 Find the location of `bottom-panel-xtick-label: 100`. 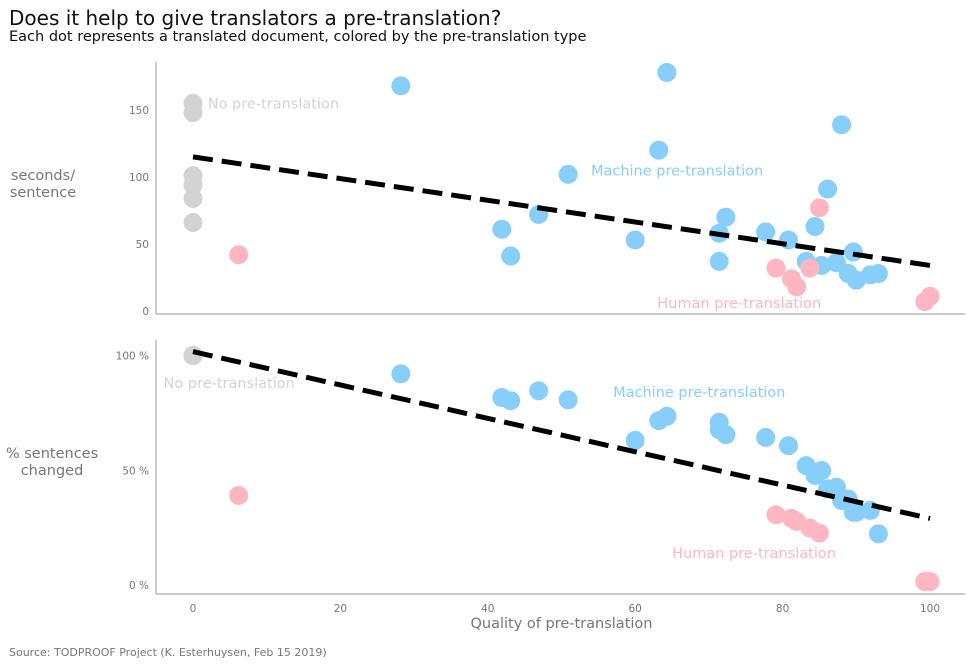

bottom-panel-xtick-label: 100 is located at coordinates (930, 609).